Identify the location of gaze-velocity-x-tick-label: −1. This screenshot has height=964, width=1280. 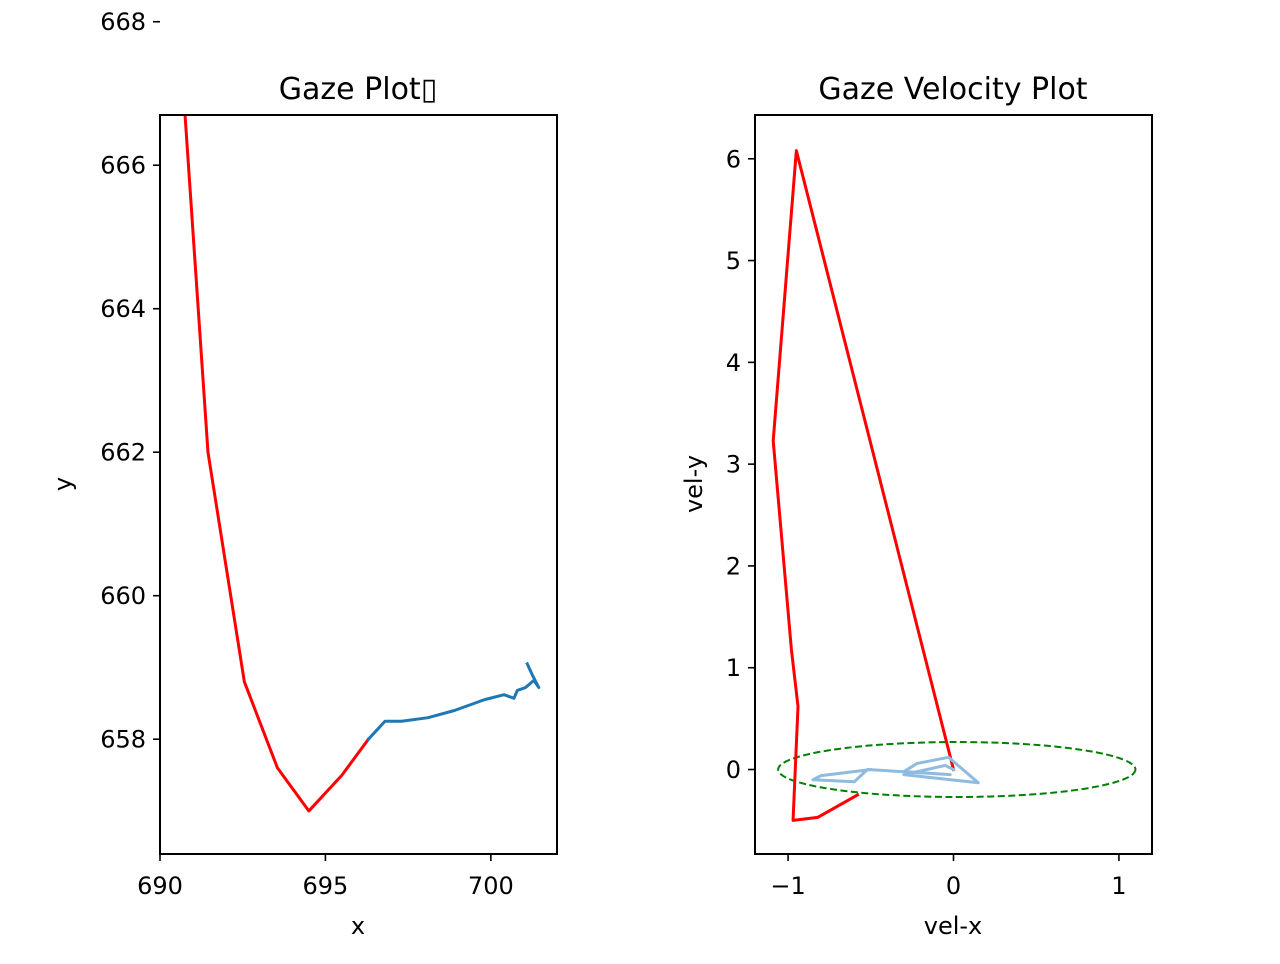
(787, 886).